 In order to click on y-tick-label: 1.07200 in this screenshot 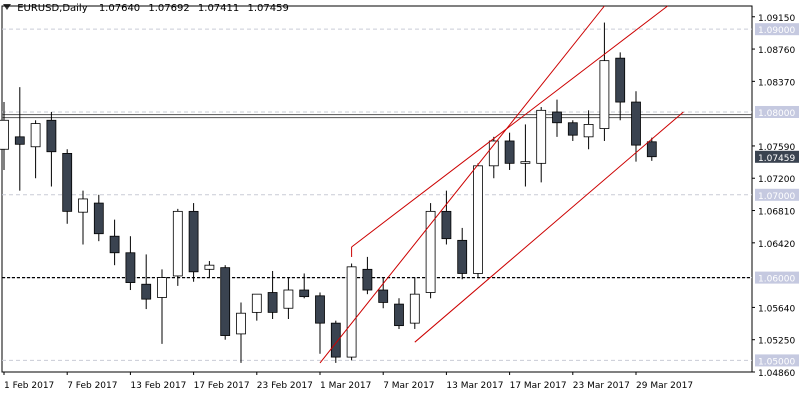, I will do `click(776, 180)`.